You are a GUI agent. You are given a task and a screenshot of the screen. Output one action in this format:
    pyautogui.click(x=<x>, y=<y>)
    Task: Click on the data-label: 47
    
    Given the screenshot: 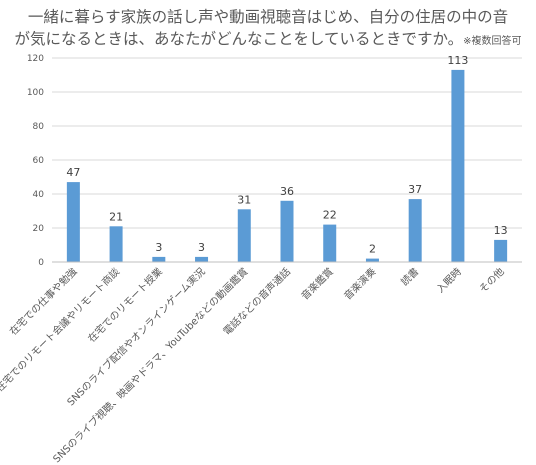 What is the action you would take?
    pyautogui.click(x=73, y=172)
    